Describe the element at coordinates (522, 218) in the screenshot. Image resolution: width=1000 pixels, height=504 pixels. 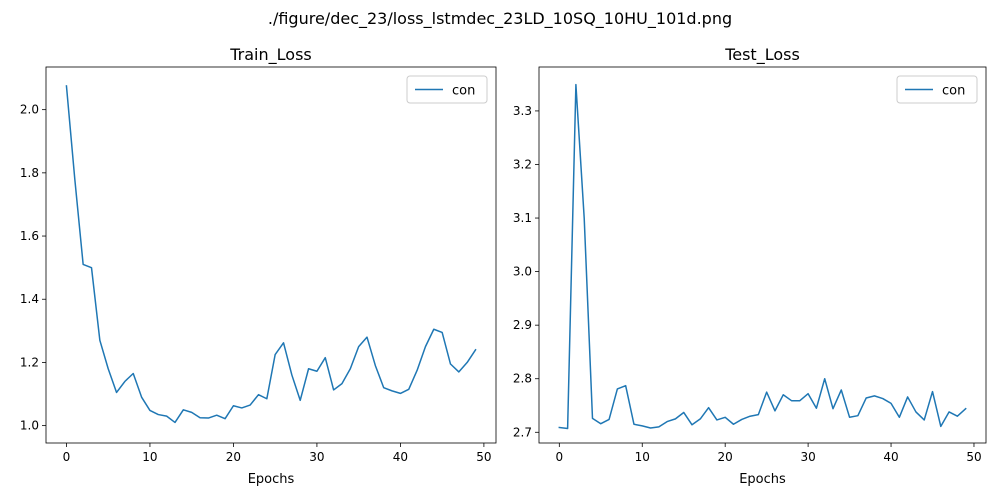
I see `test-y-tick-label: 3.1` at that location.